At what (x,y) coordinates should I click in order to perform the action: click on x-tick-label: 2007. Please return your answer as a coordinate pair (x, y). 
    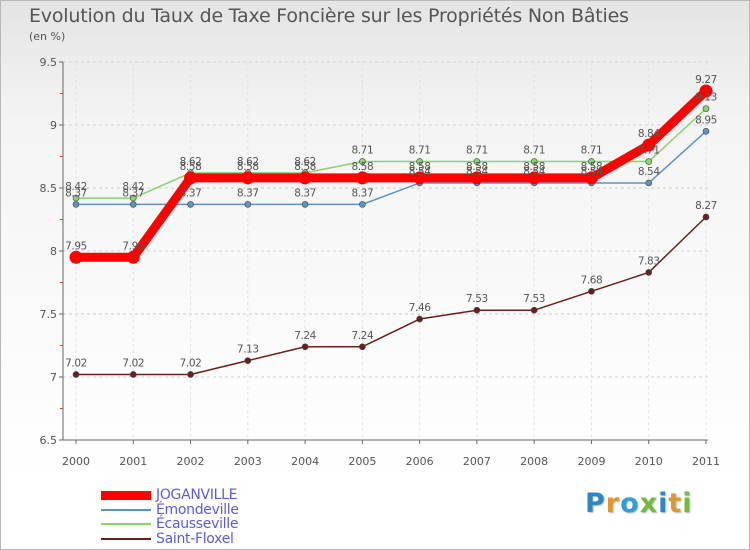
    Looking at the image, I should click on (477, 461).